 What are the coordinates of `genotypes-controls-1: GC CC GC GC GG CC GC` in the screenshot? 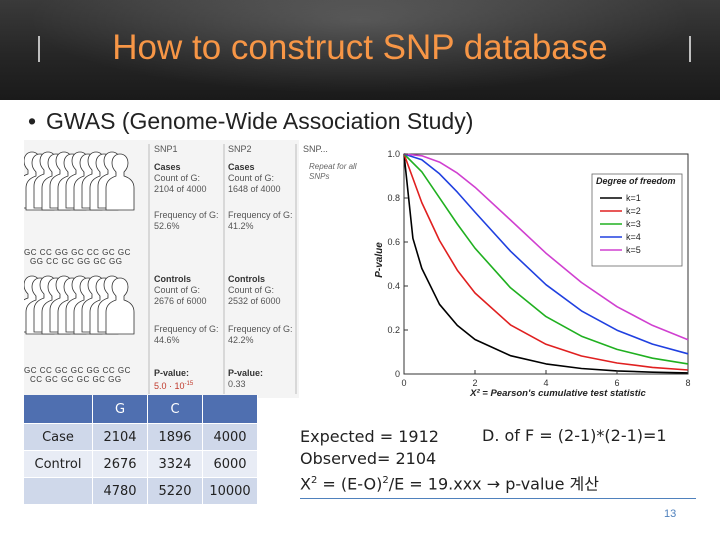 It's located at (77, 370).